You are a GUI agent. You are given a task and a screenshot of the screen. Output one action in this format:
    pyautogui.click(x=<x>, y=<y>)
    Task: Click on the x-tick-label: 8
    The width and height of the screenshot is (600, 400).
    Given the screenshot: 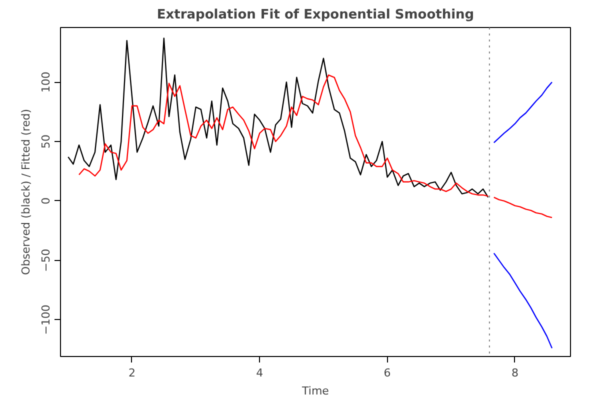 What is the action you would take?
    pyautogui.click(x=514, y=373)
    